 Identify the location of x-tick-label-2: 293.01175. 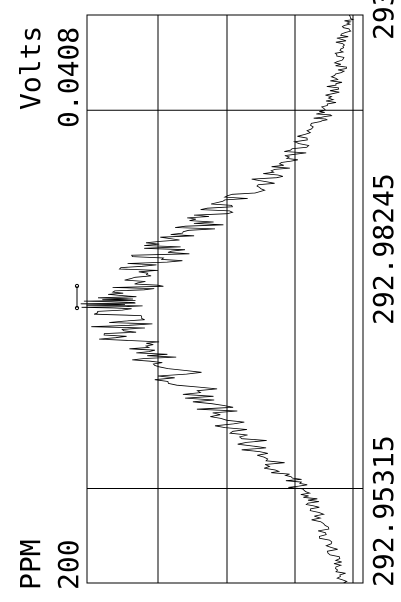
(383, 20).